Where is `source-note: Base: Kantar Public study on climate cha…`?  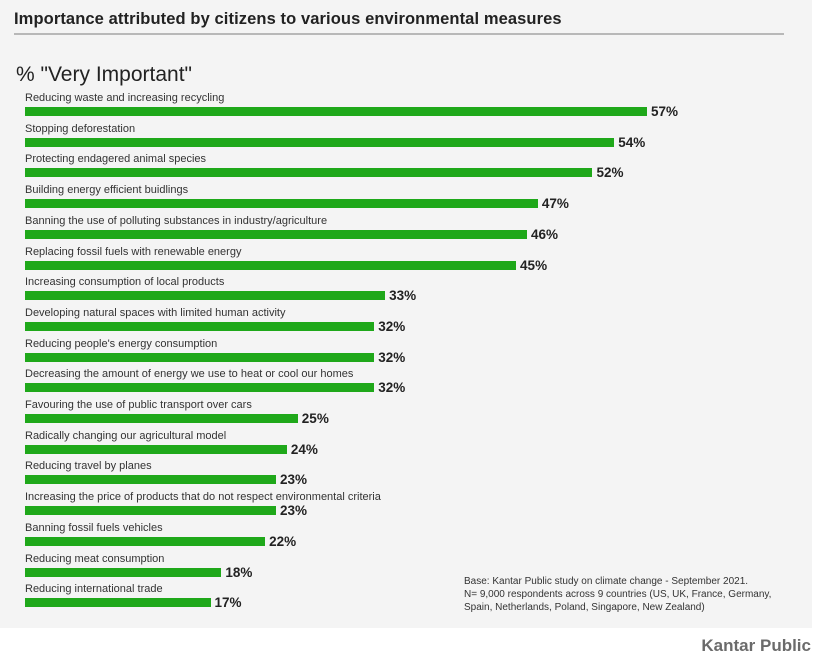
source-note: Base: Kantar Public study on climate cha… is located at coordinates (629, 594).